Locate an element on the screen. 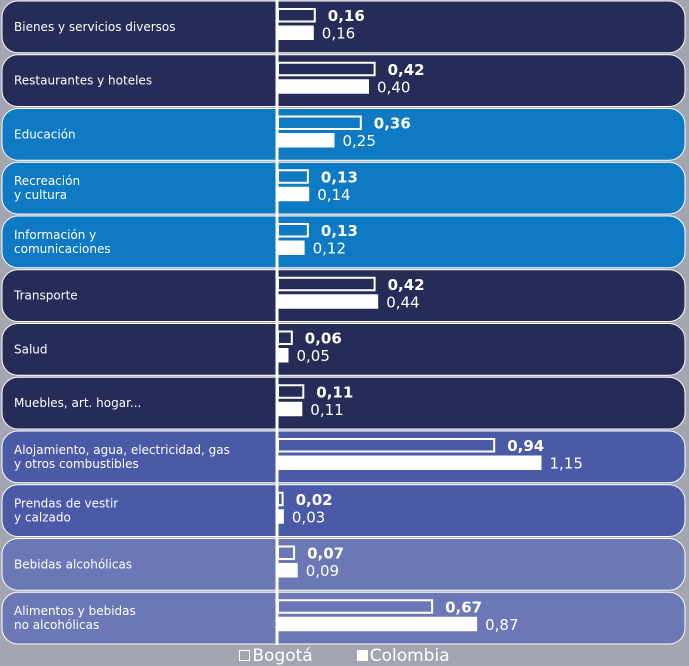 The height and width of the screenshot is (666, 689). data-label-colombia: 0,03 is located at coordinates (308, 517).